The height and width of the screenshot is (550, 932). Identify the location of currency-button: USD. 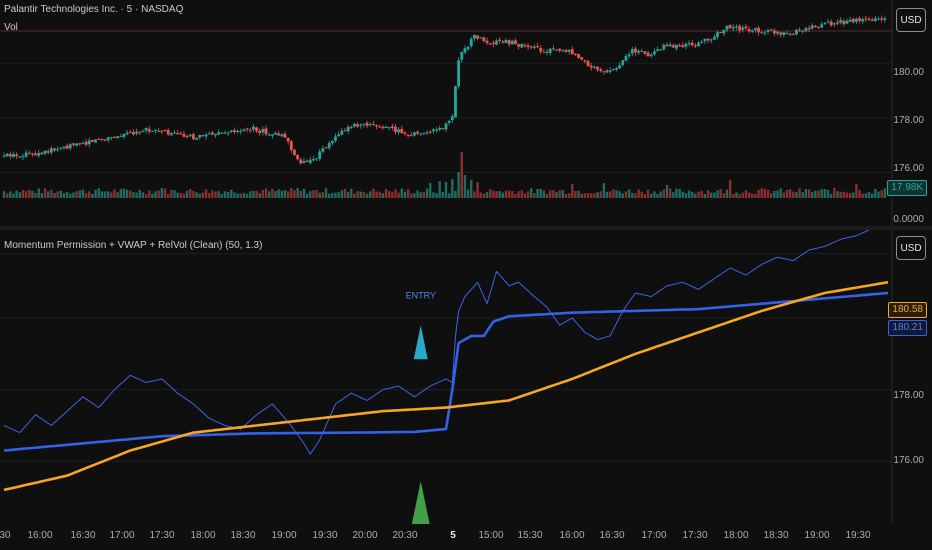
(911, 20).